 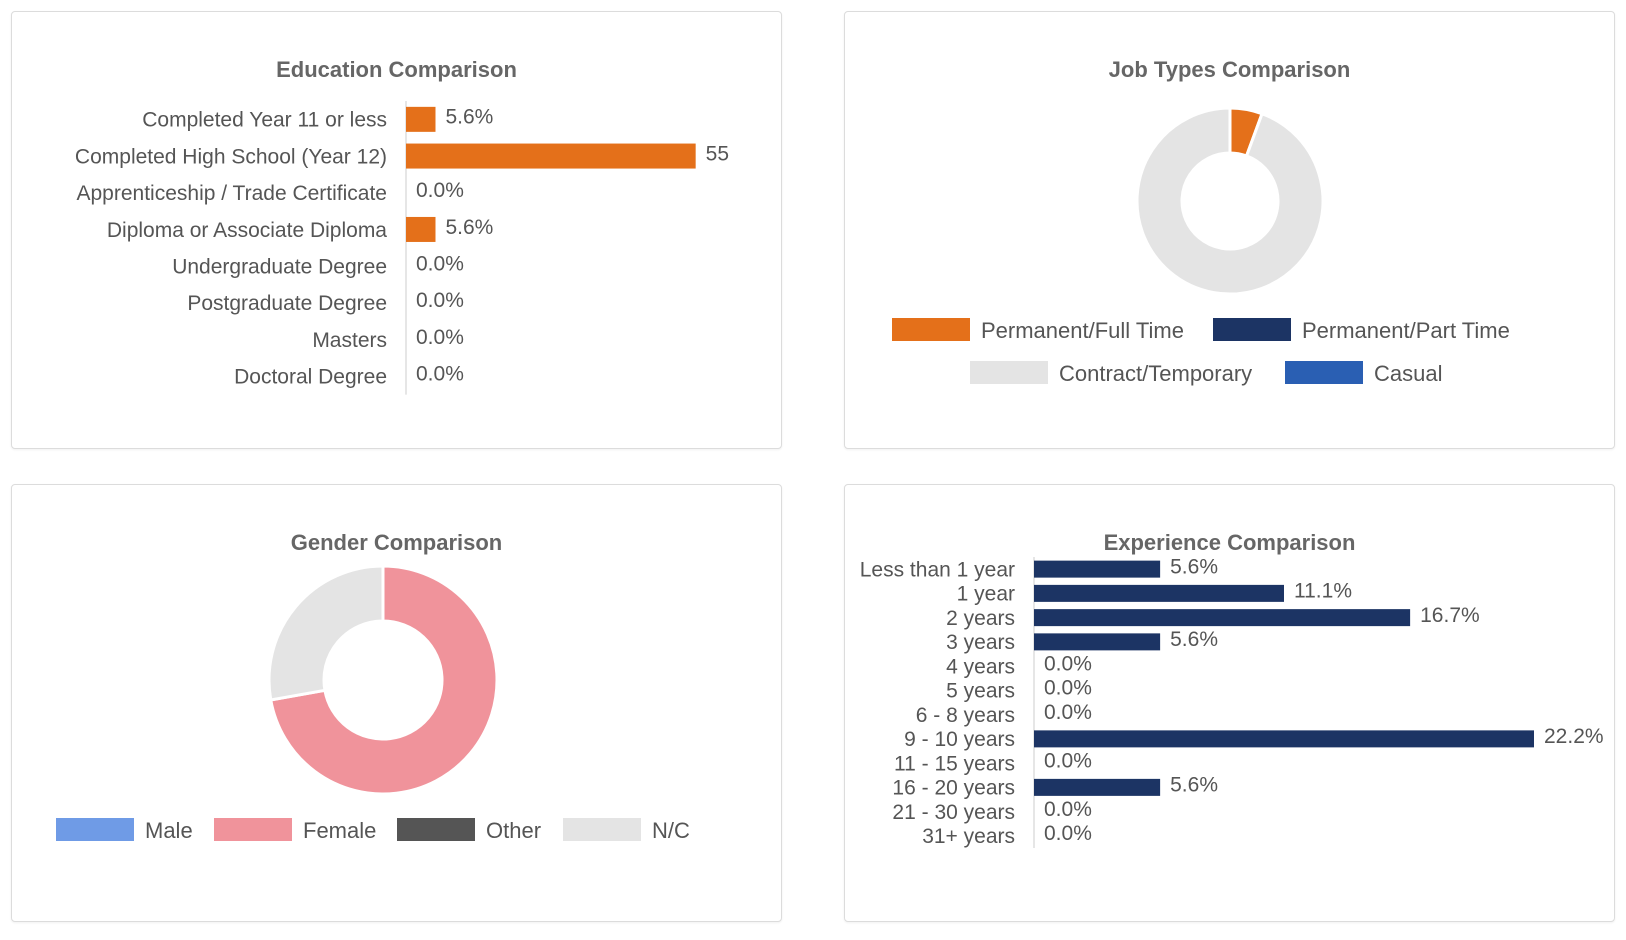 I want to click on job_types-legend-label-casual: Casual, so click(x=1408, y=373).